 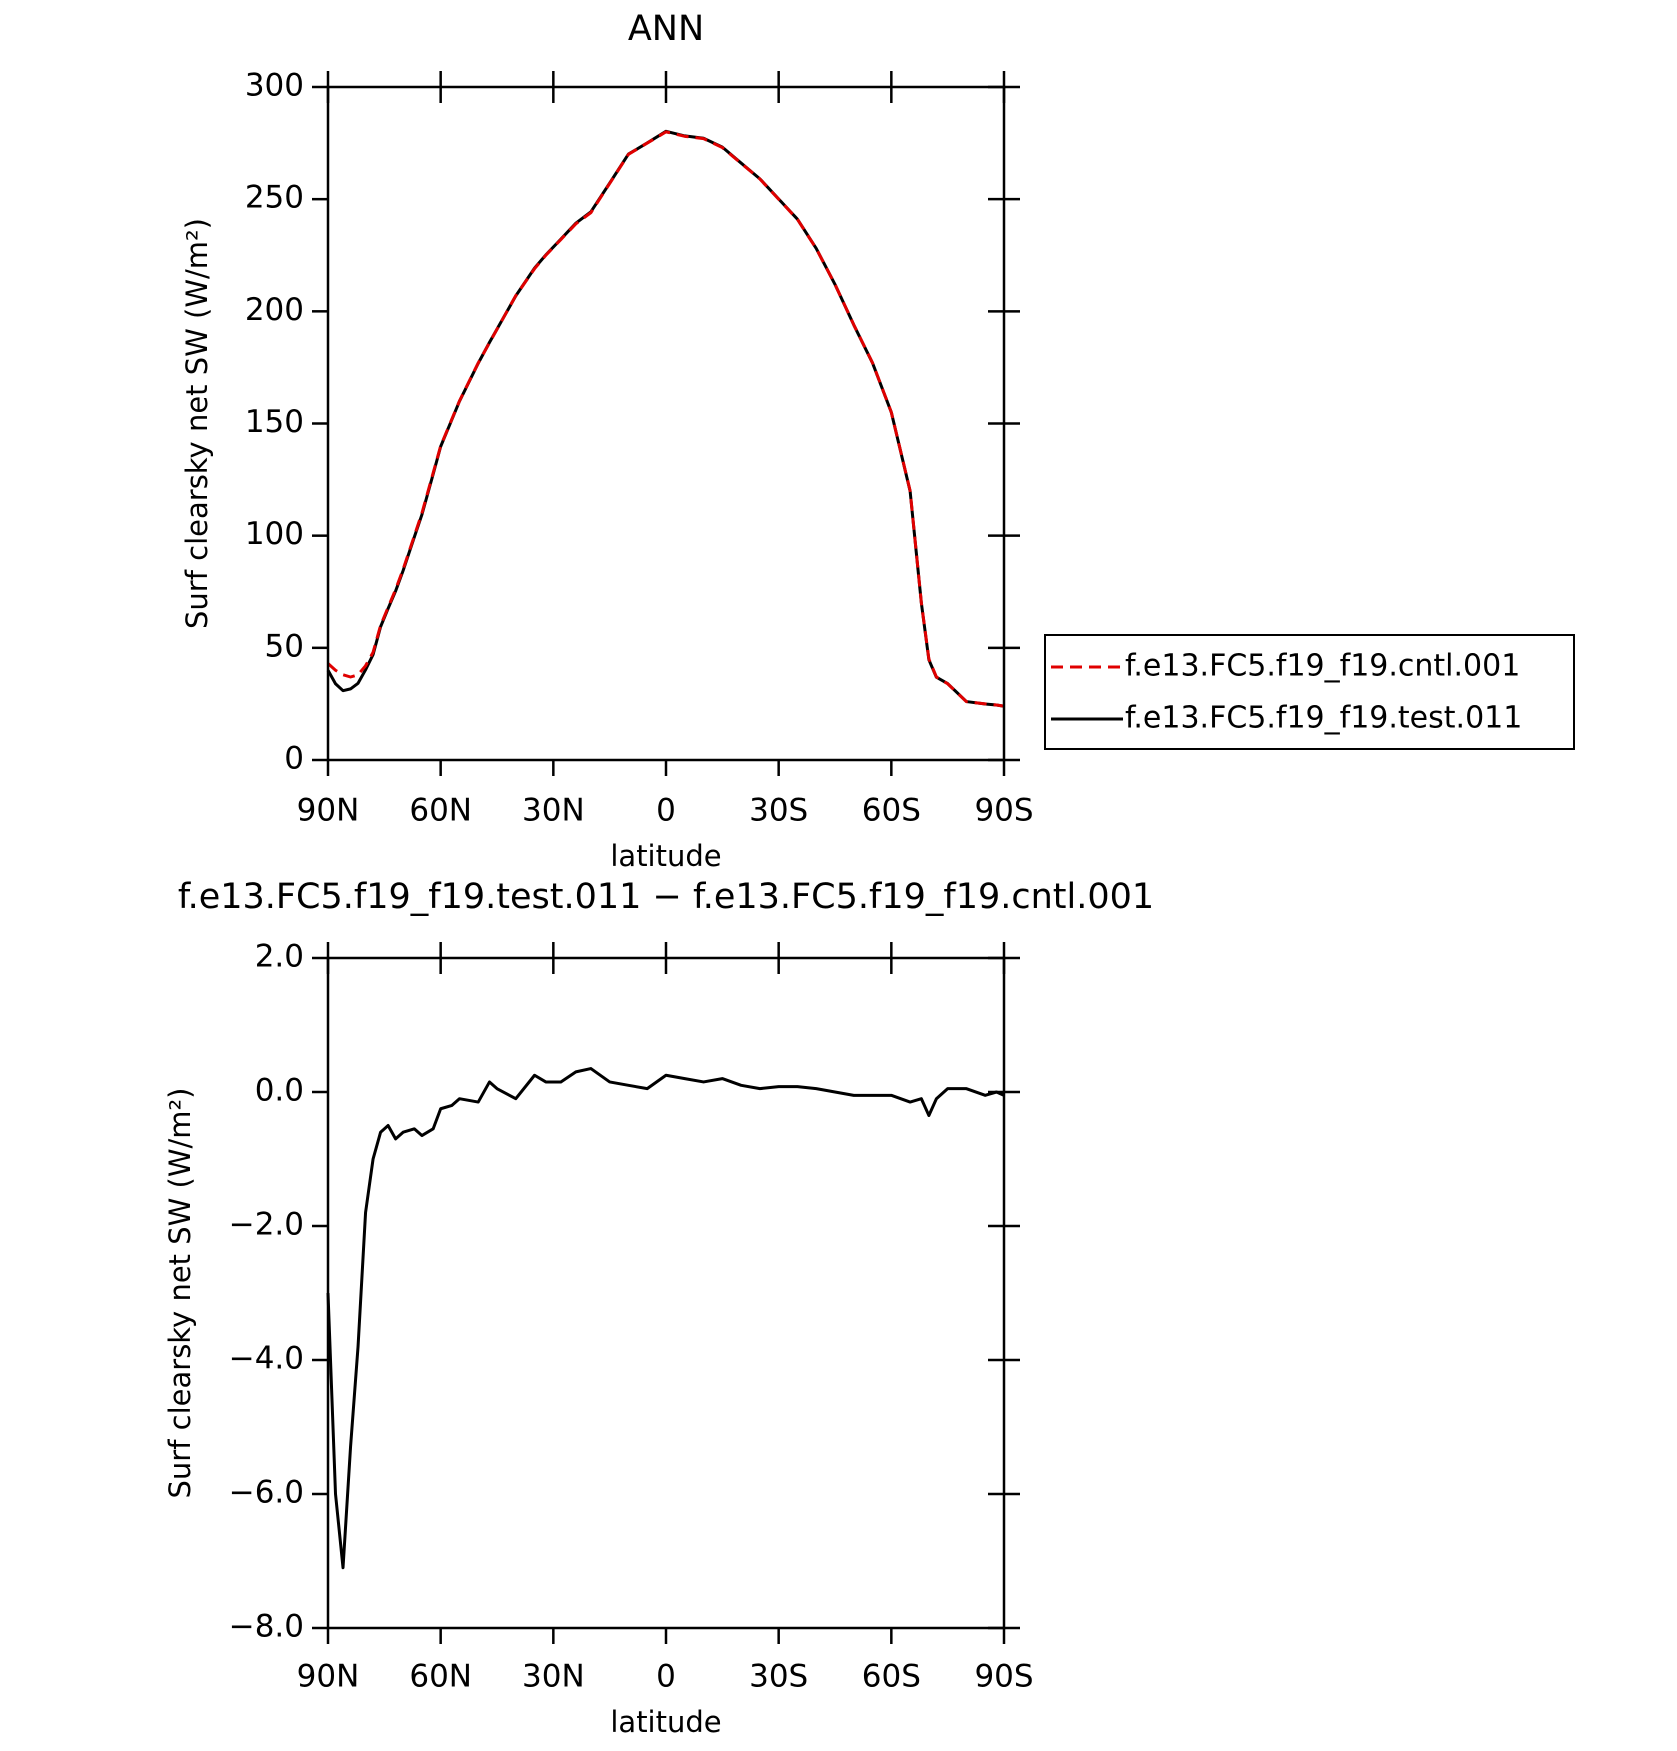 I want to click on y-tick-label: 2.0, so click(x=279, y=957).